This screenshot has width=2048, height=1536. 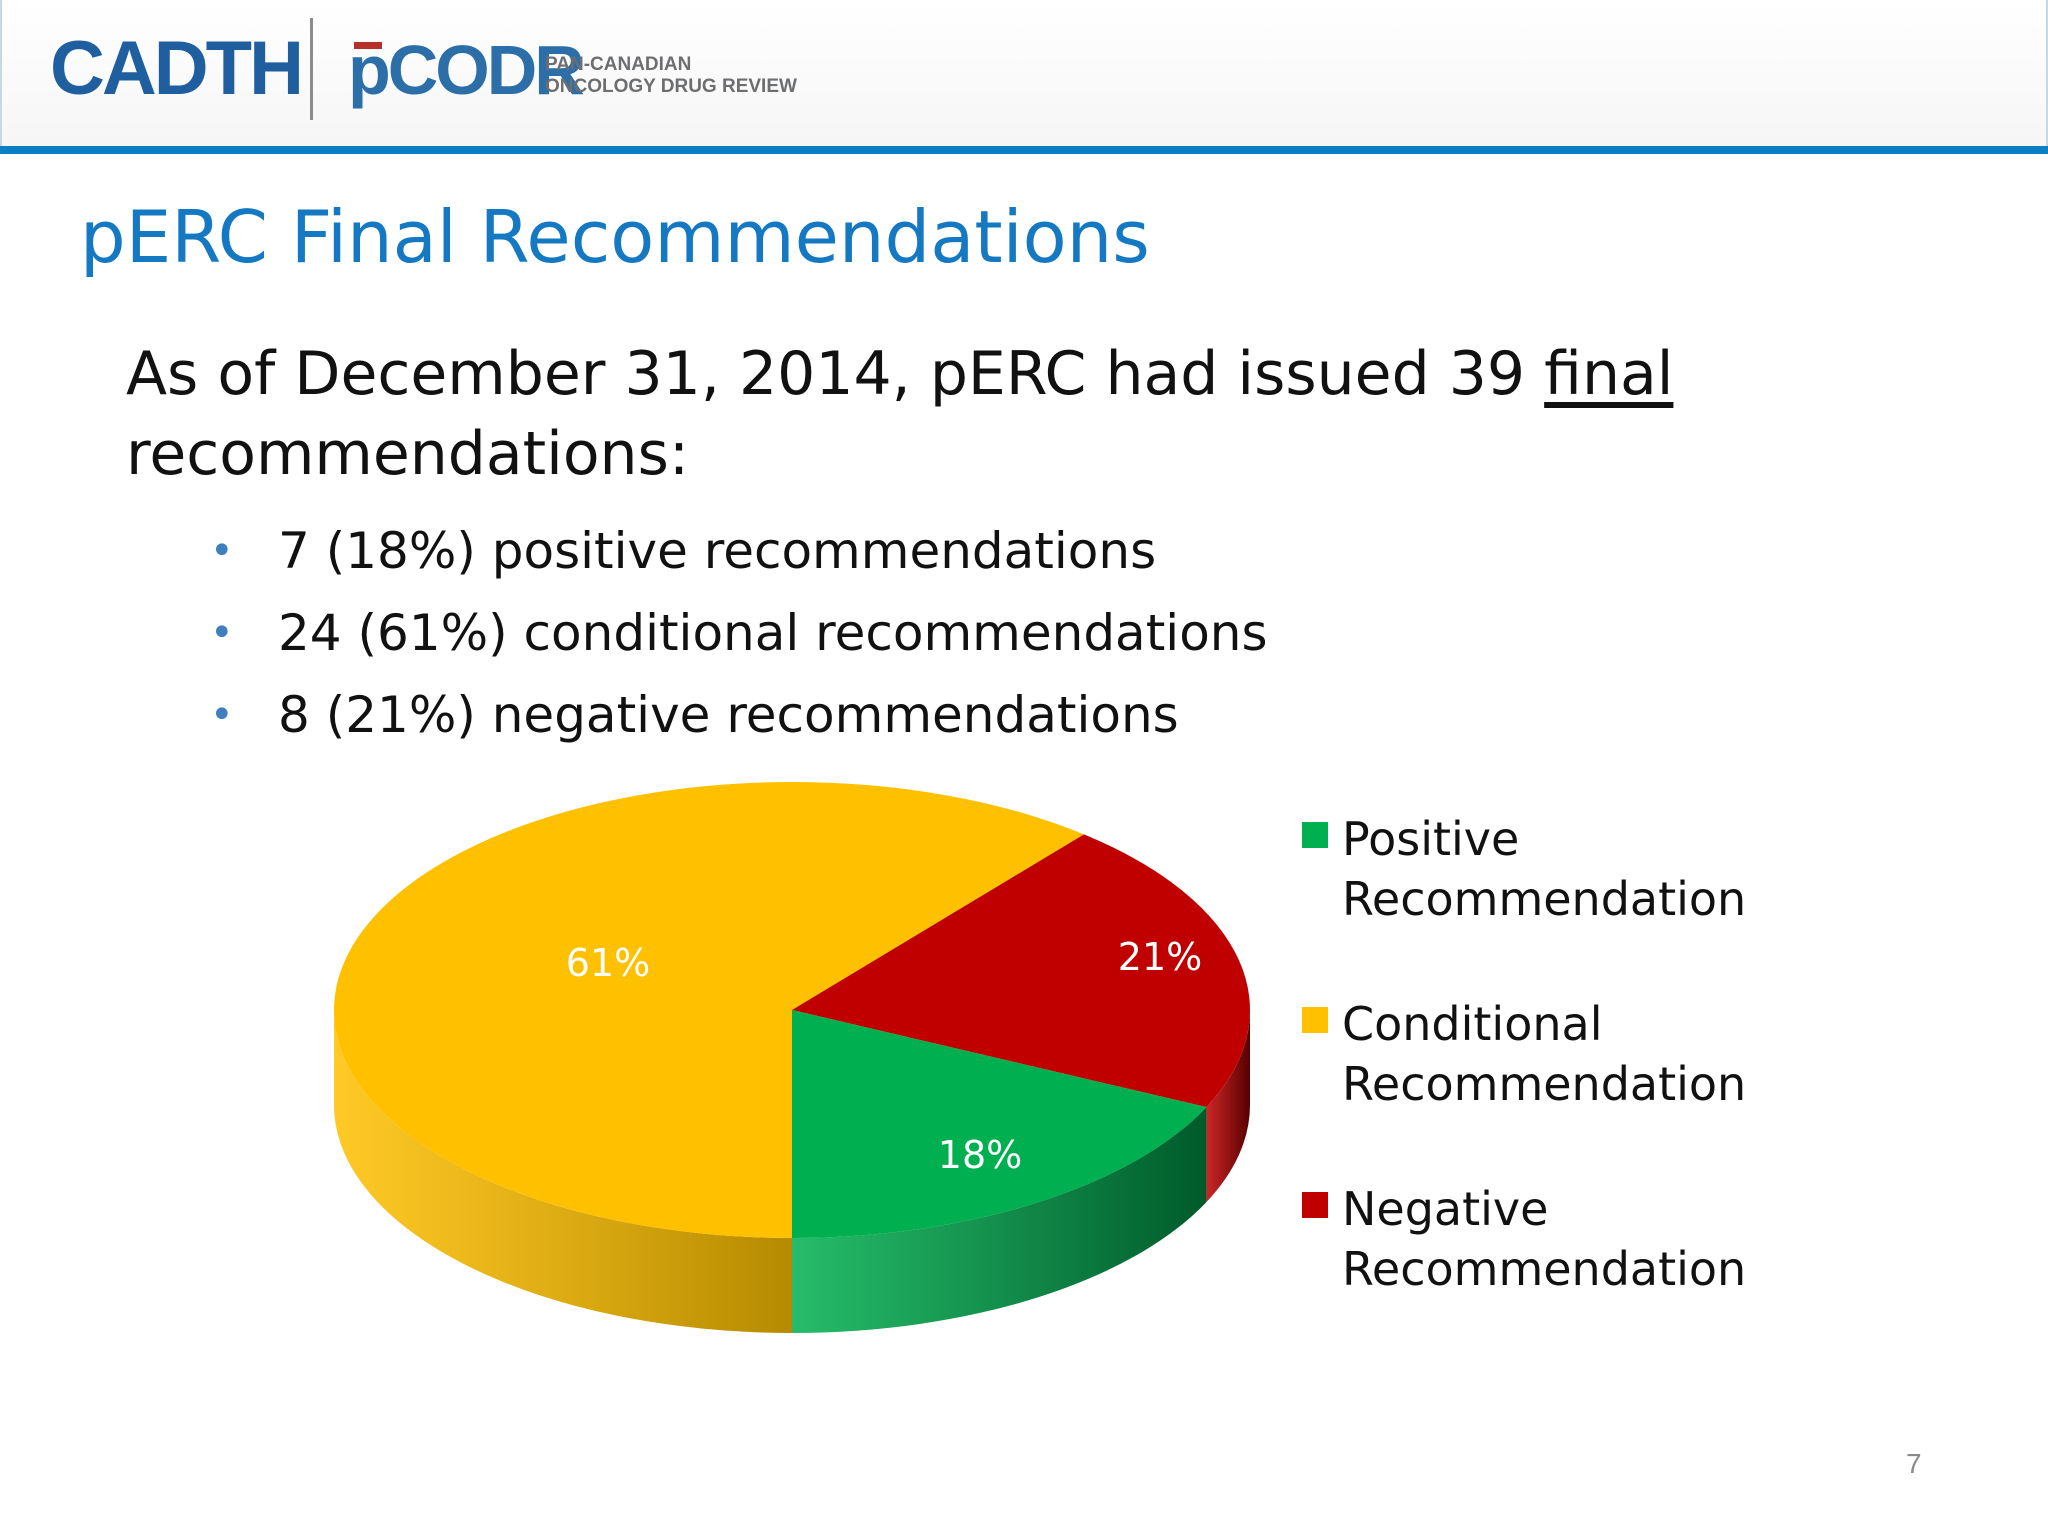 I want to click on slide-title: pERC Final Recommendations, so click(x=615, y=237).